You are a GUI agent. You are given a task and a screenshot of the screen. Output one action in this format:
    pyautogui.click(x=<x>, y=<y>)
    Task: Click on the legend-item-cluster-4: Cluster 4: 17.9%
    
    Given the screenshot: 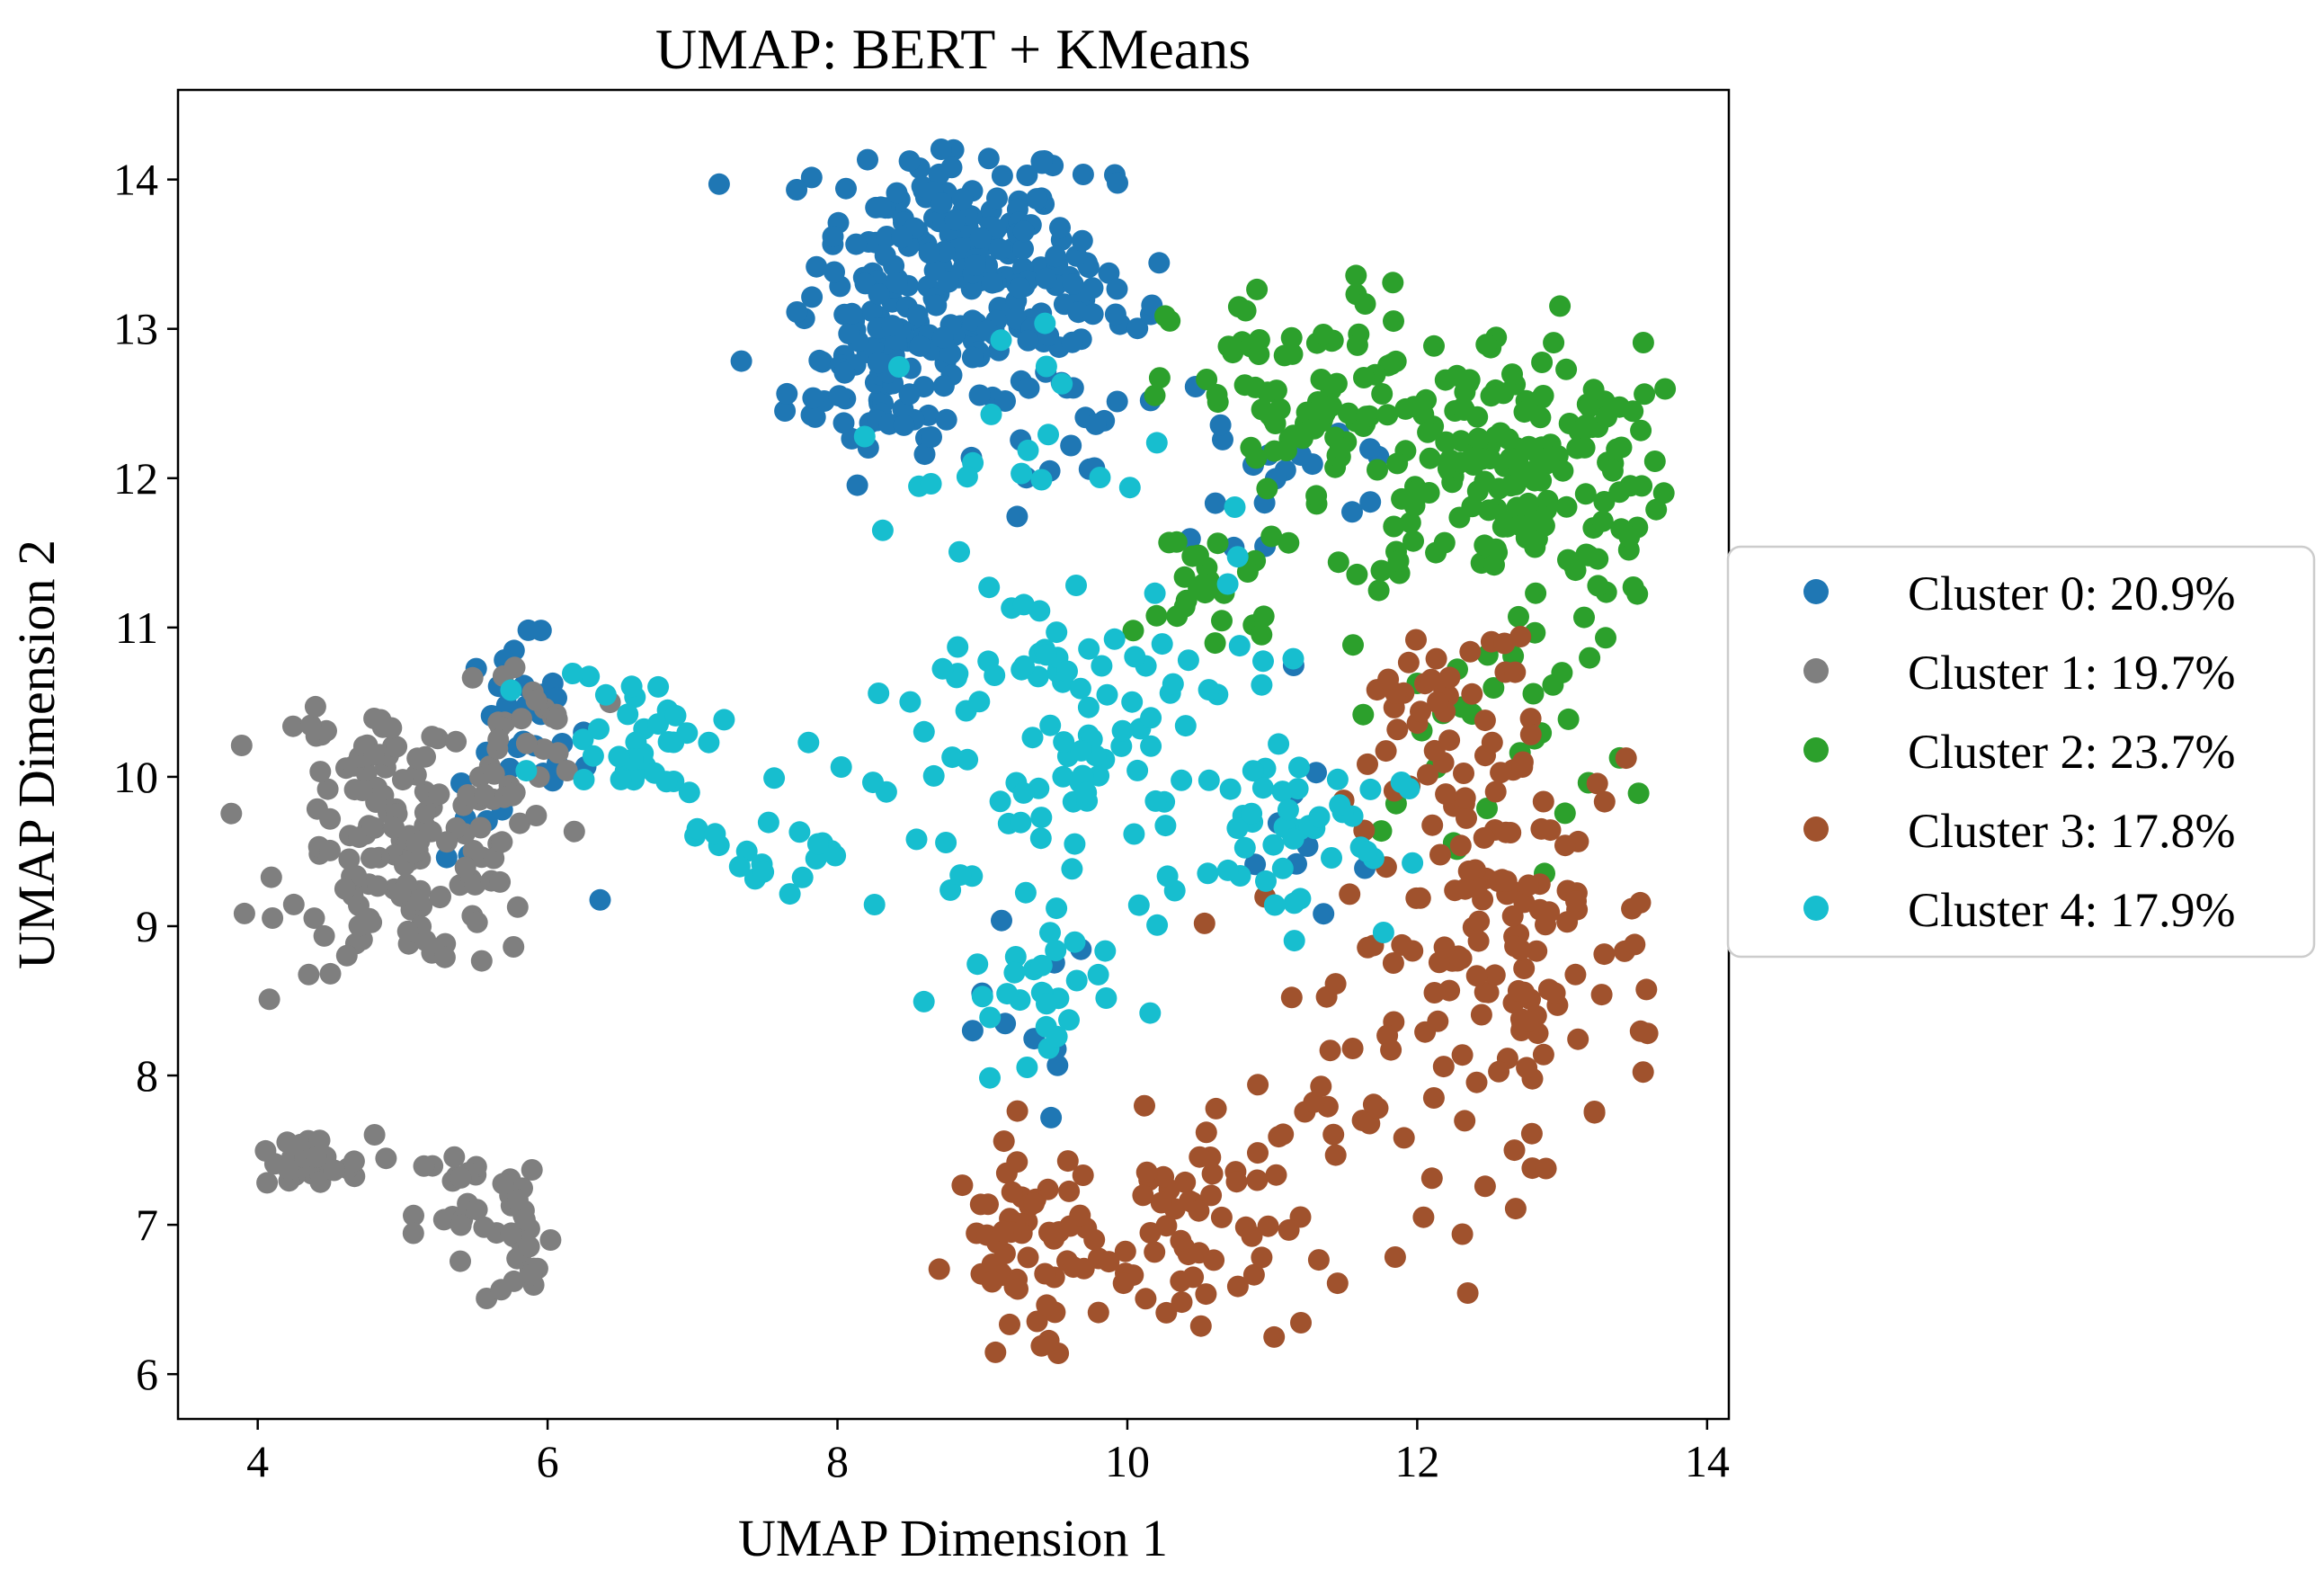 What is the action you would take?
    pyautogui.click(x=2019, y=910)
    